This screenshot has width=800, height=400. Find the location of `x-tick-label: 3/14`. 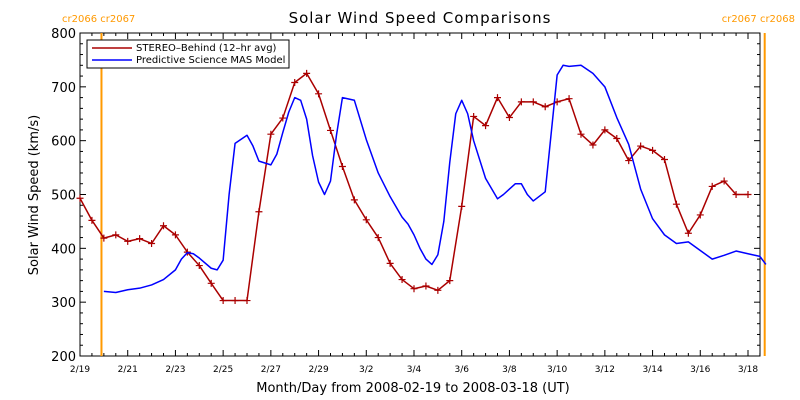

x-tick-label: 3/14 is located at coordinates (652, 370).